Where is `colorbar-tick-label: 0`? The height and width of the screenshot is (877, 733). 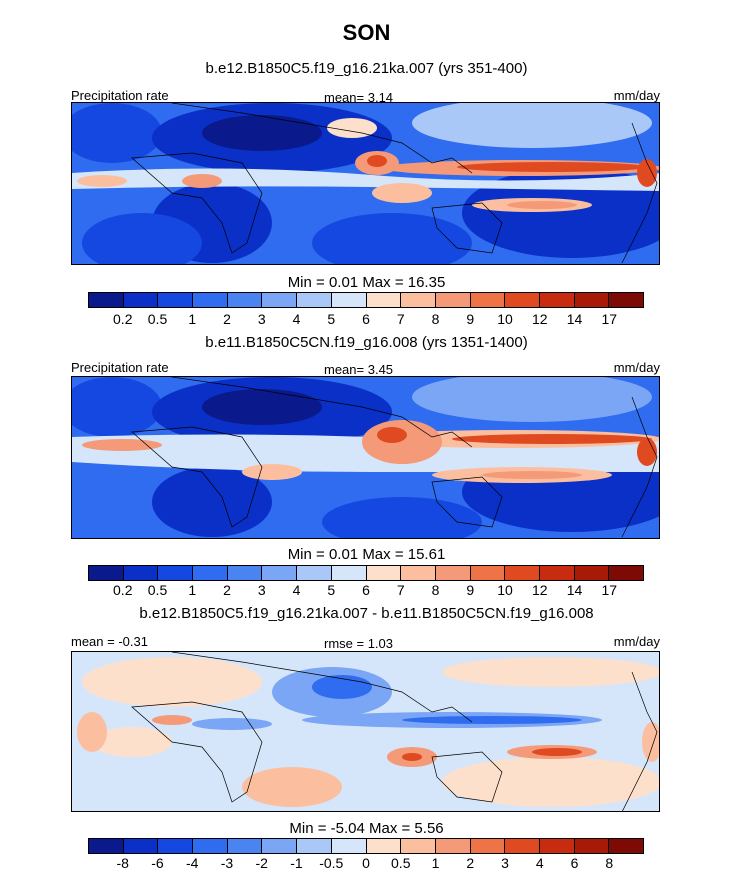
colorbar-tick-label: 0 is located at coordinates (366, 863).